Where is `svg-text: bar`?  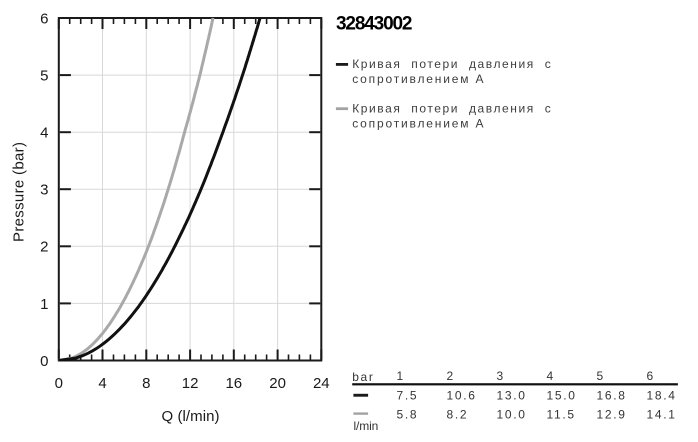
svg-text: bar is located at coordinates (363, 377).